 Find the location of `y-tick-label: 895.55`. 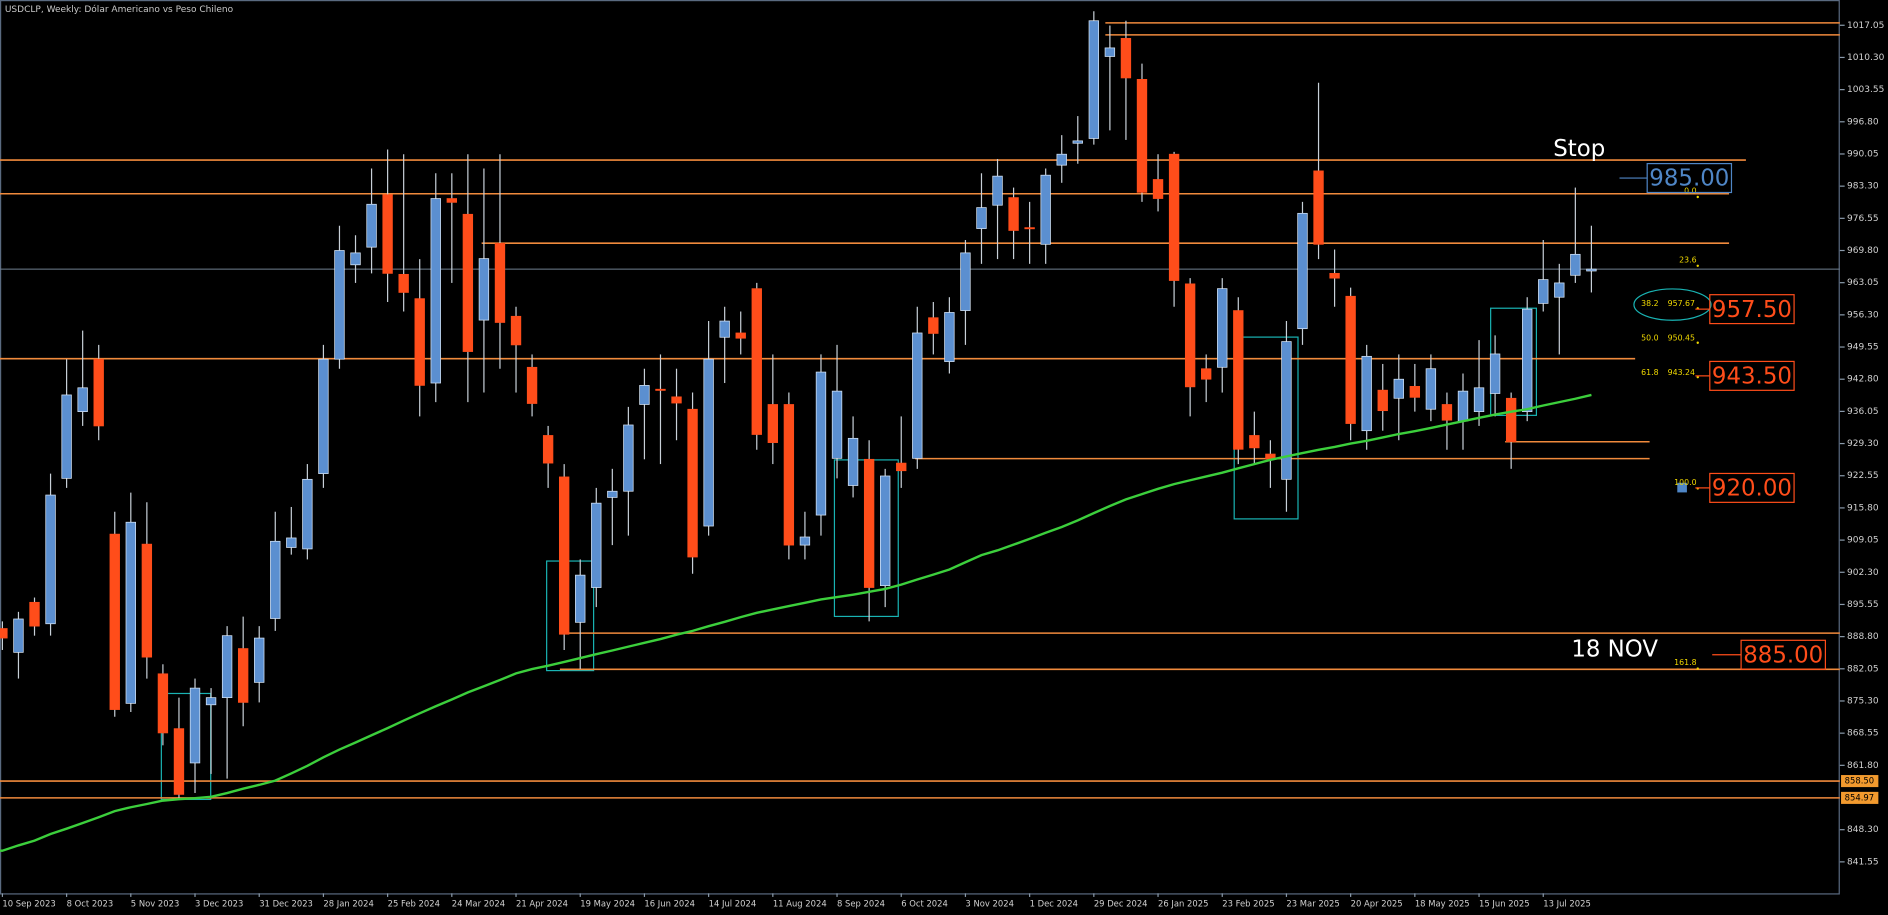

y-tick-label: 895.55 is located at coordinates (1863, 605).